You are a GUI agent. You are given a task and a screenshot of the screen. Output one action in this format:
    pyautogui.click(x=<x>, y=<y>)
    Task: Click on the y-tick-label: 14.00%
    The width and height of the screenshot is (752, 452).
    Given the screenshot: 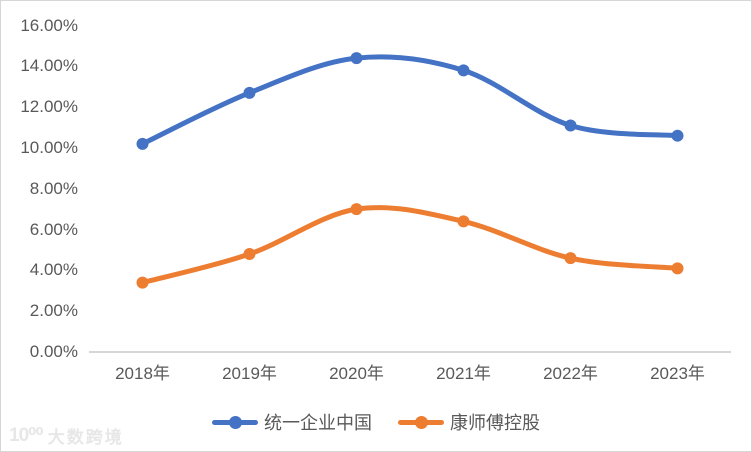 What is the action you would take?
    pyautogui.click(x=49, y=66)
    